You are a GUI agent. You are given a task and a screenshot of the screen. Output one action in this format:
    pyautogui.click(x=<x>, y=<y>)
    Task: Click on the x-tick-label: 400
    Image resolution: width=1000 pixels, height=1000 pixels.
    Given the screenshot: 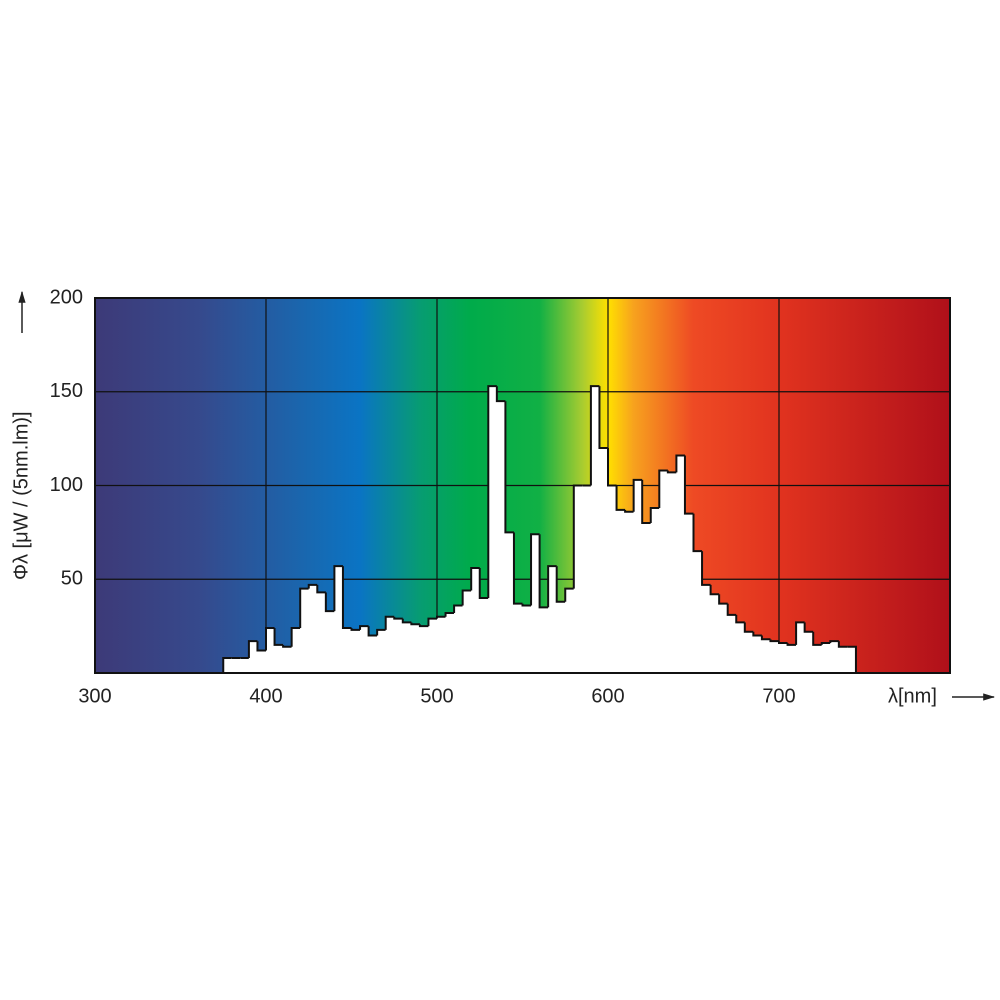 What is the action you would take?
    pyautogui.click(x=265, y=696)
    